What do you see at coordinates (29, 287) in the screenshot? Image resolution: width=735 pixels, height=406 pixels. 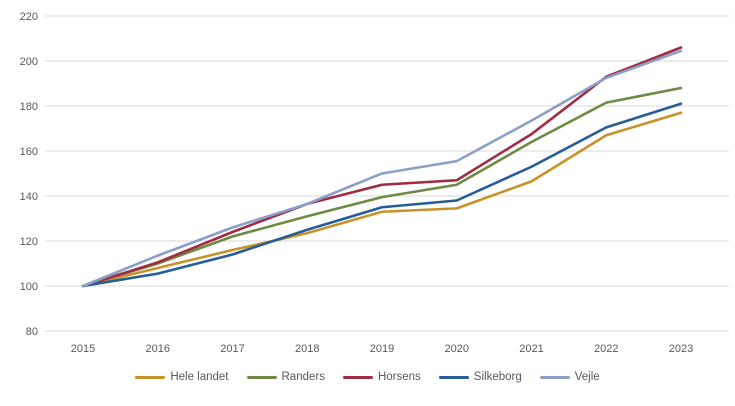 I see `y-tick-label: 100` at bounding box center [29, 287].